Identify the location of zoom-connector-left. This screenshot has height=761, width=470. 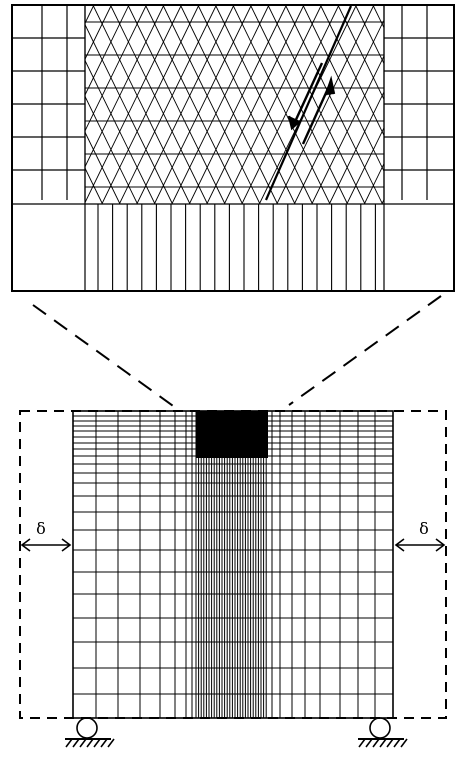
(104, 356).